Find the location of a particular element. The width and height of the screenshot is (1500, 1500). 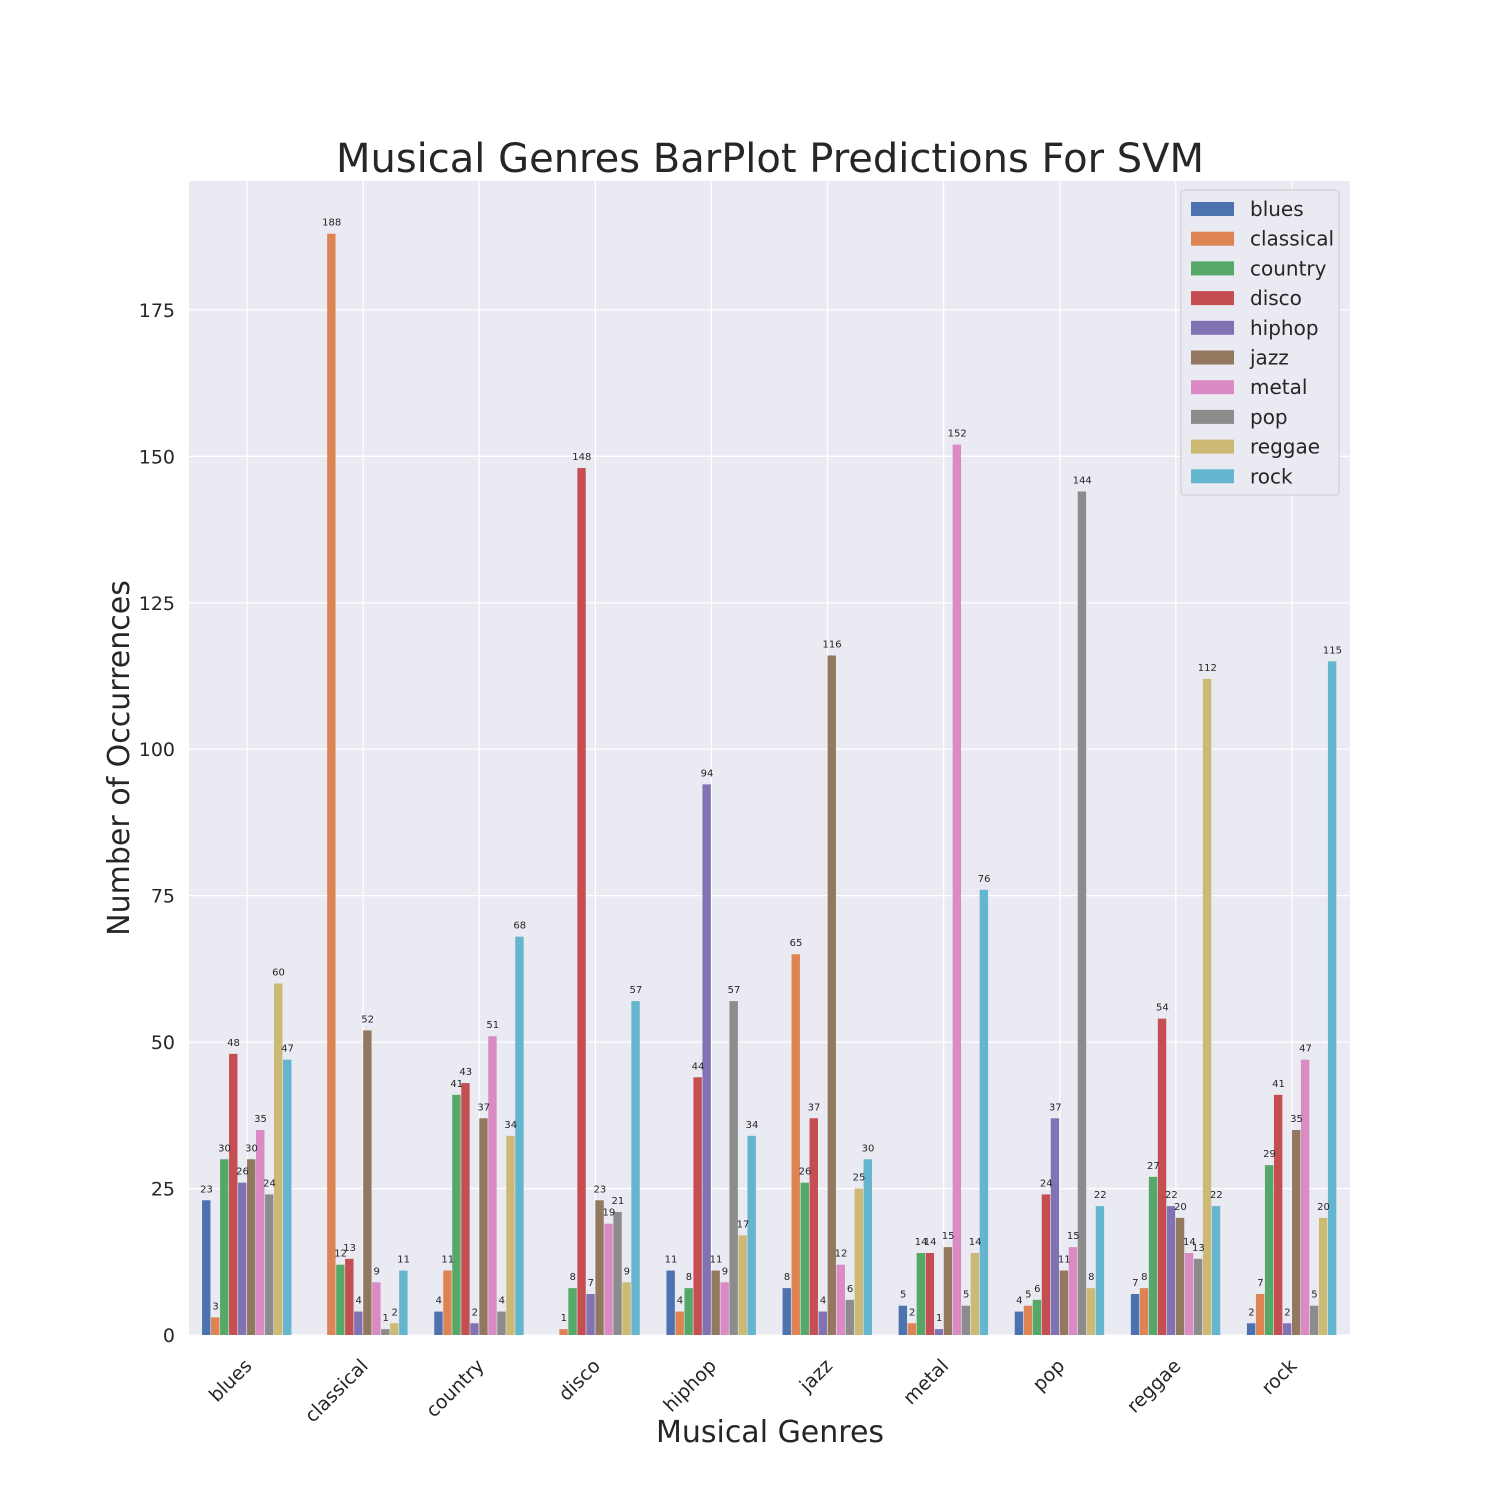

x-tick-label: classical is located at coordinates (337, 1391).